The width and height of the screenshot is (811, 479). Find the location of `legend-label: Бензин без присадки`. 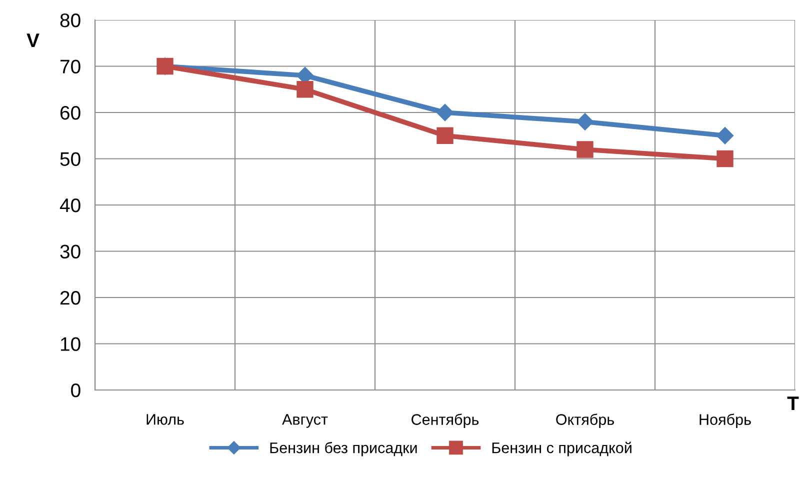

legend-label: Бензин без присадки is located at coordinates (343, 449).